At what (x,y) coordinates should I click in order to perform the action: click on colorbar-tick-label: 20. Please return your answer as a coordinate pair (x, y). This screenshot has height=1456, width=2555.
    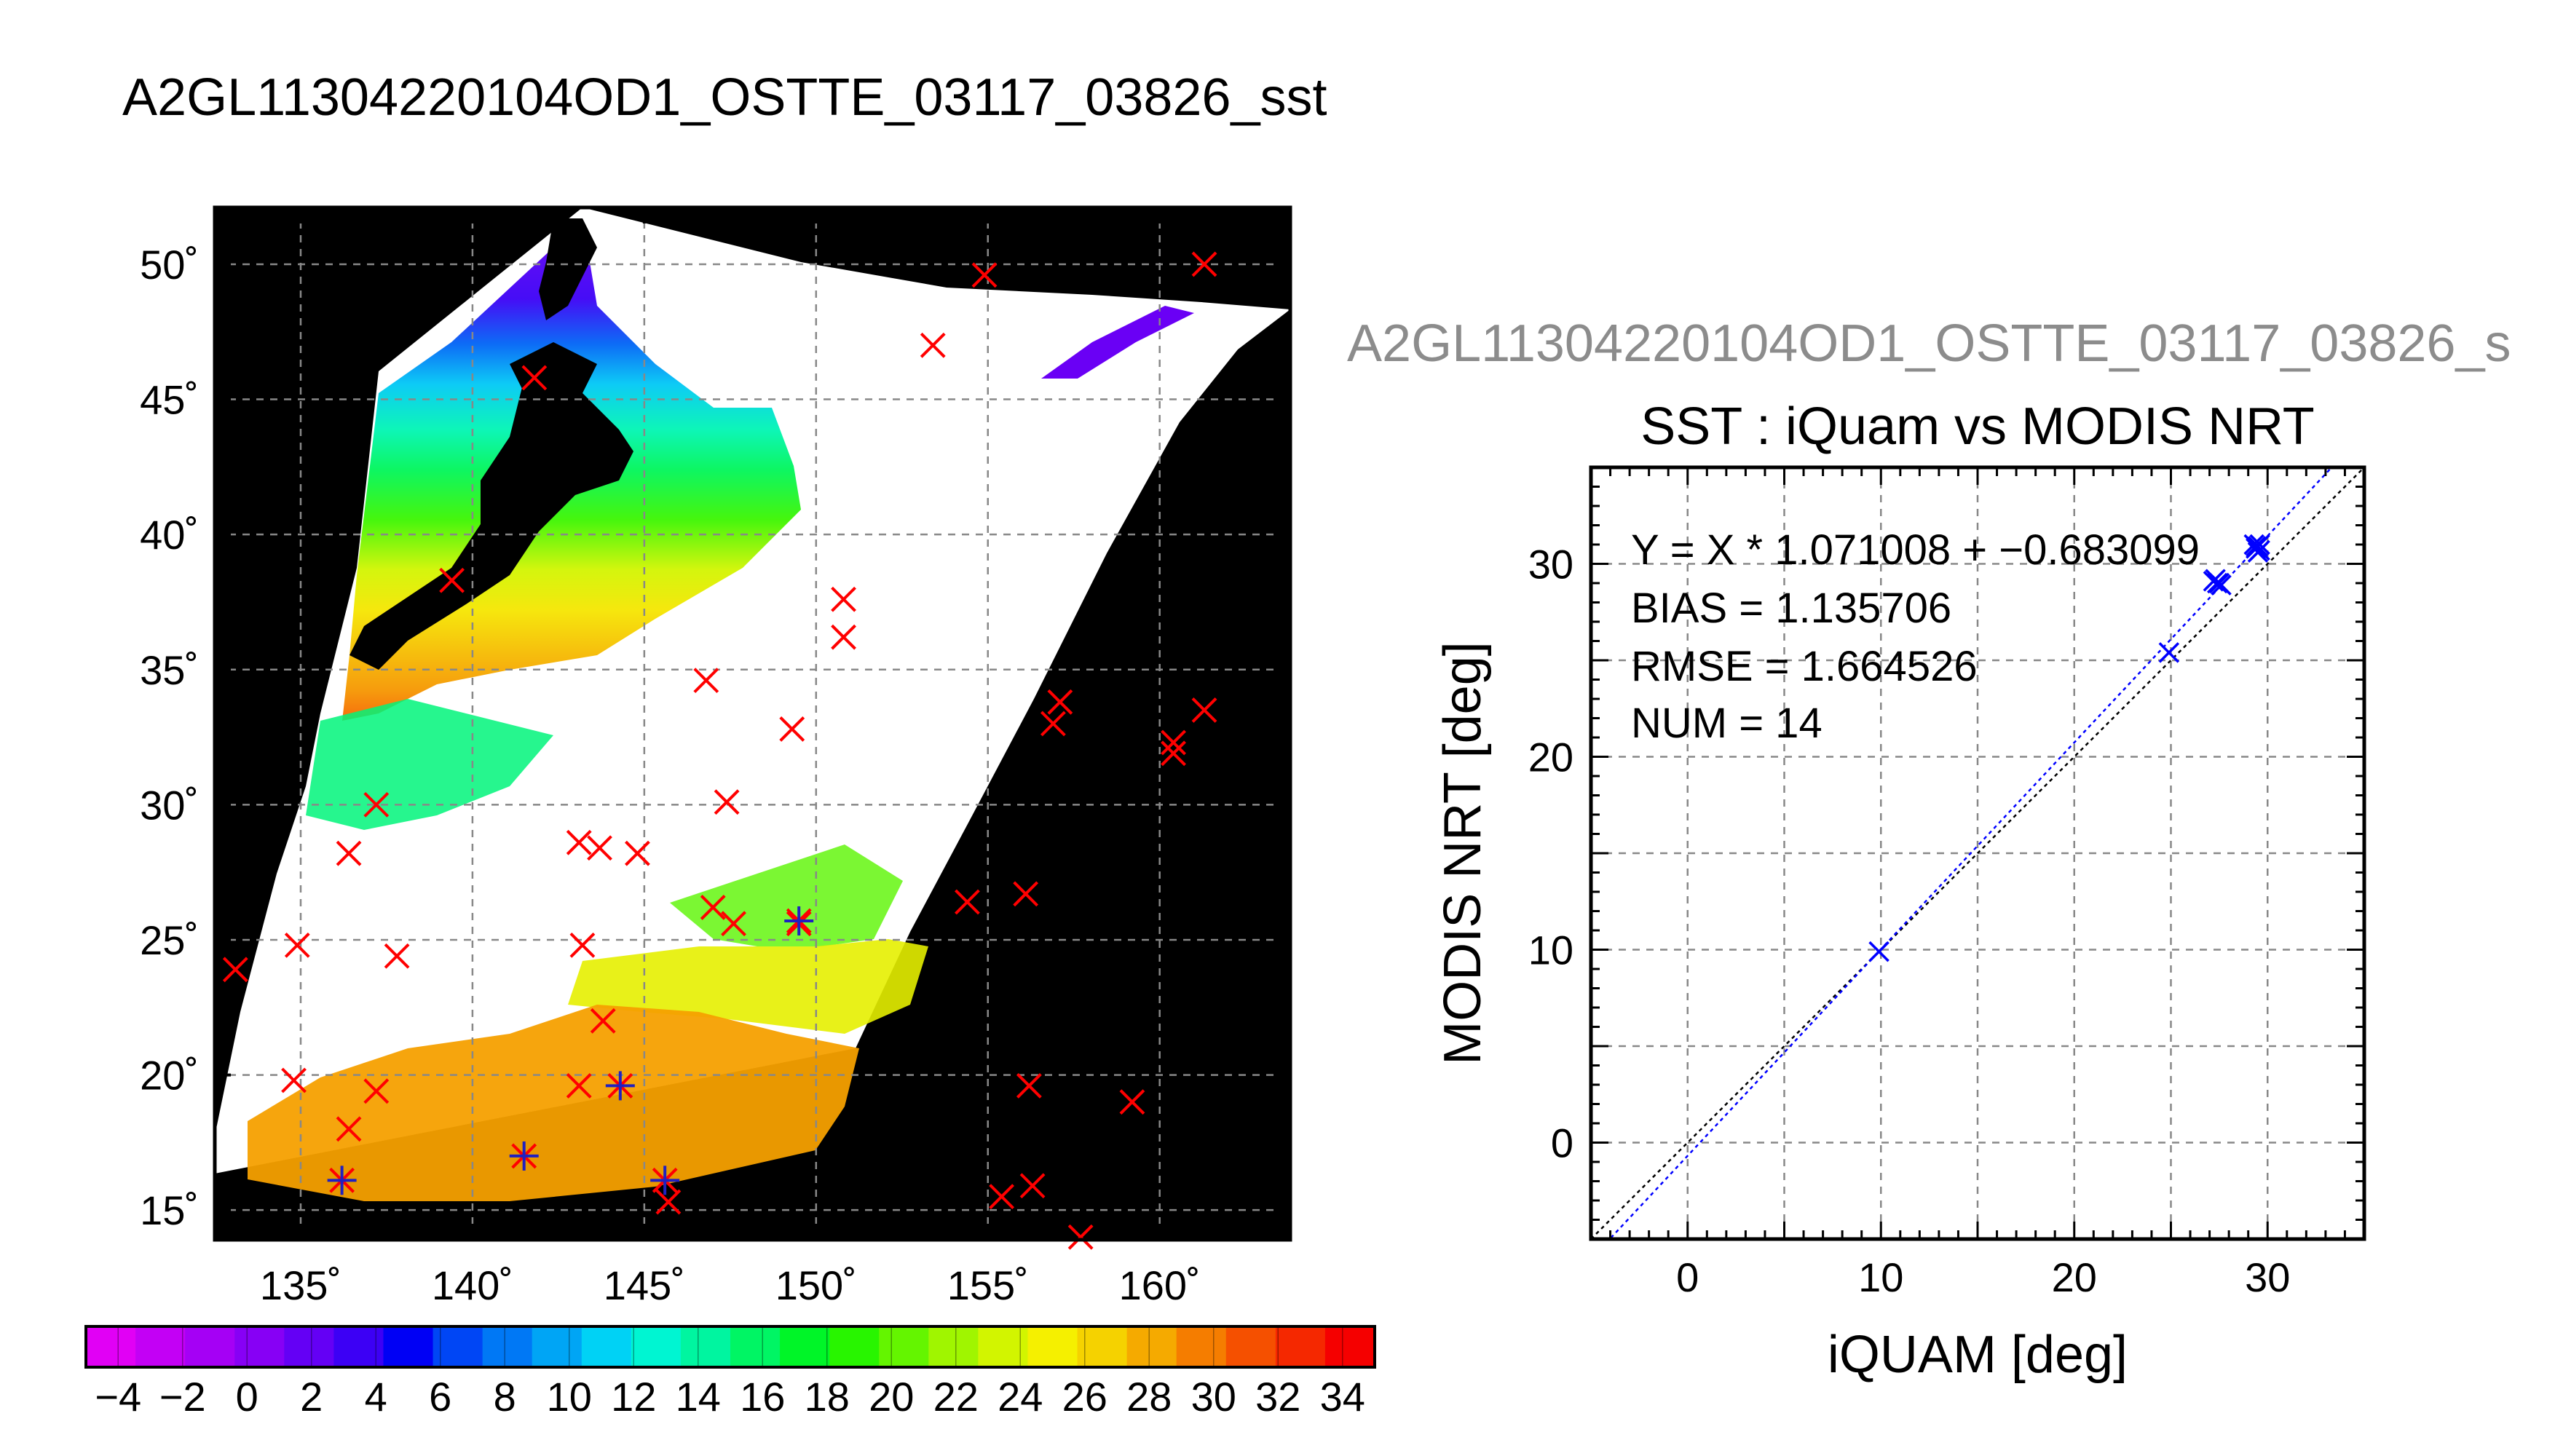
    Looking at the image, I should click on (891, 1397).